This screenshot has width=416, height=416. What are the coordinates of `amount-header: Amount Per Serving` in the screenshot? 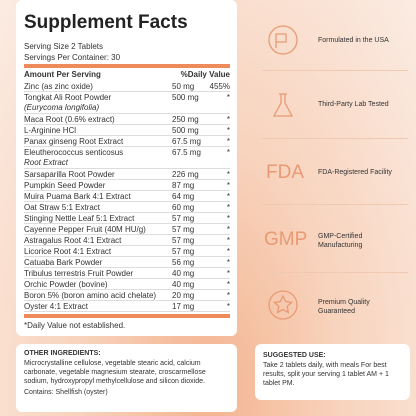 It's located at (62, 74).